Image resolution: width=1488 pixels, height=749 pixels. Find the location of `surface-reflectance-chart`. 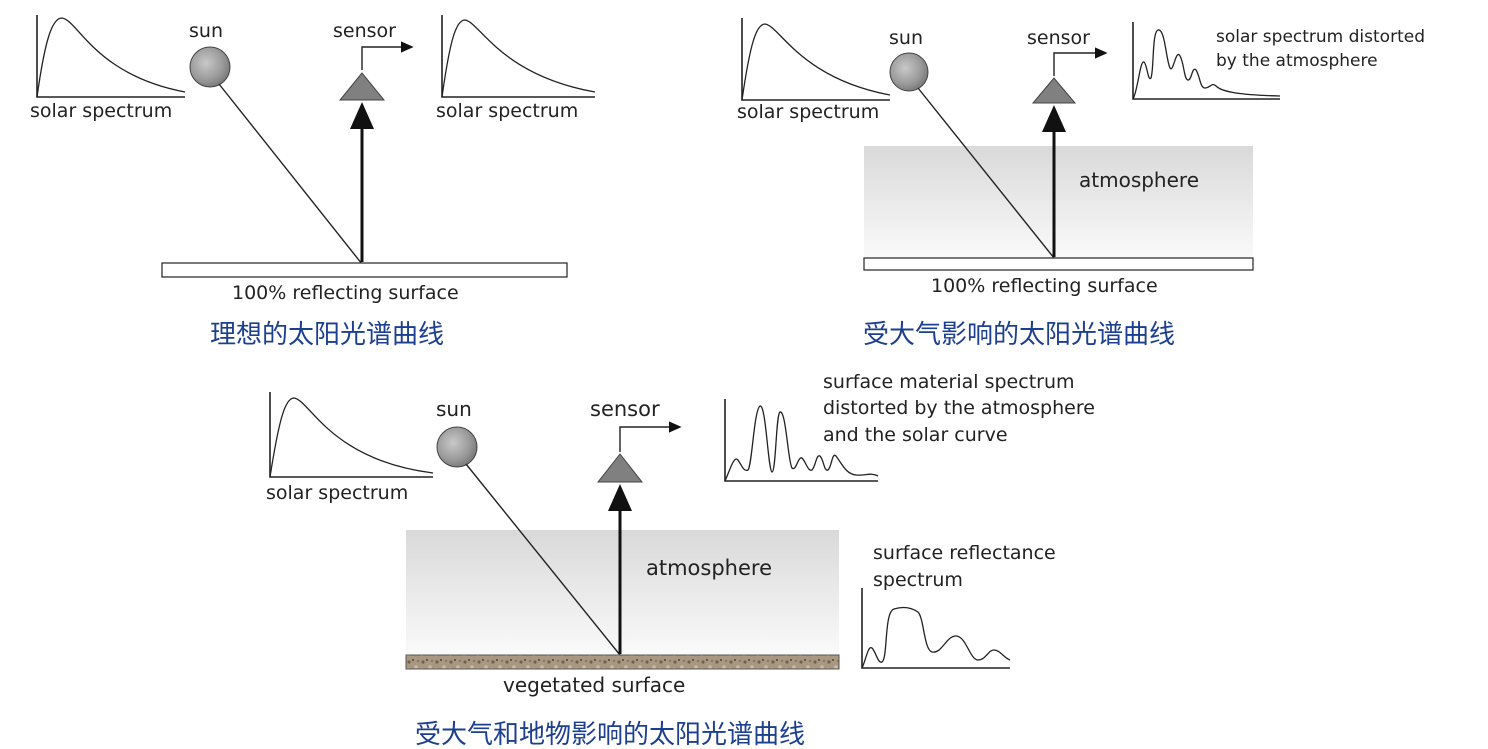

surface-reflectance-chart is located at coordinates (936, 628).